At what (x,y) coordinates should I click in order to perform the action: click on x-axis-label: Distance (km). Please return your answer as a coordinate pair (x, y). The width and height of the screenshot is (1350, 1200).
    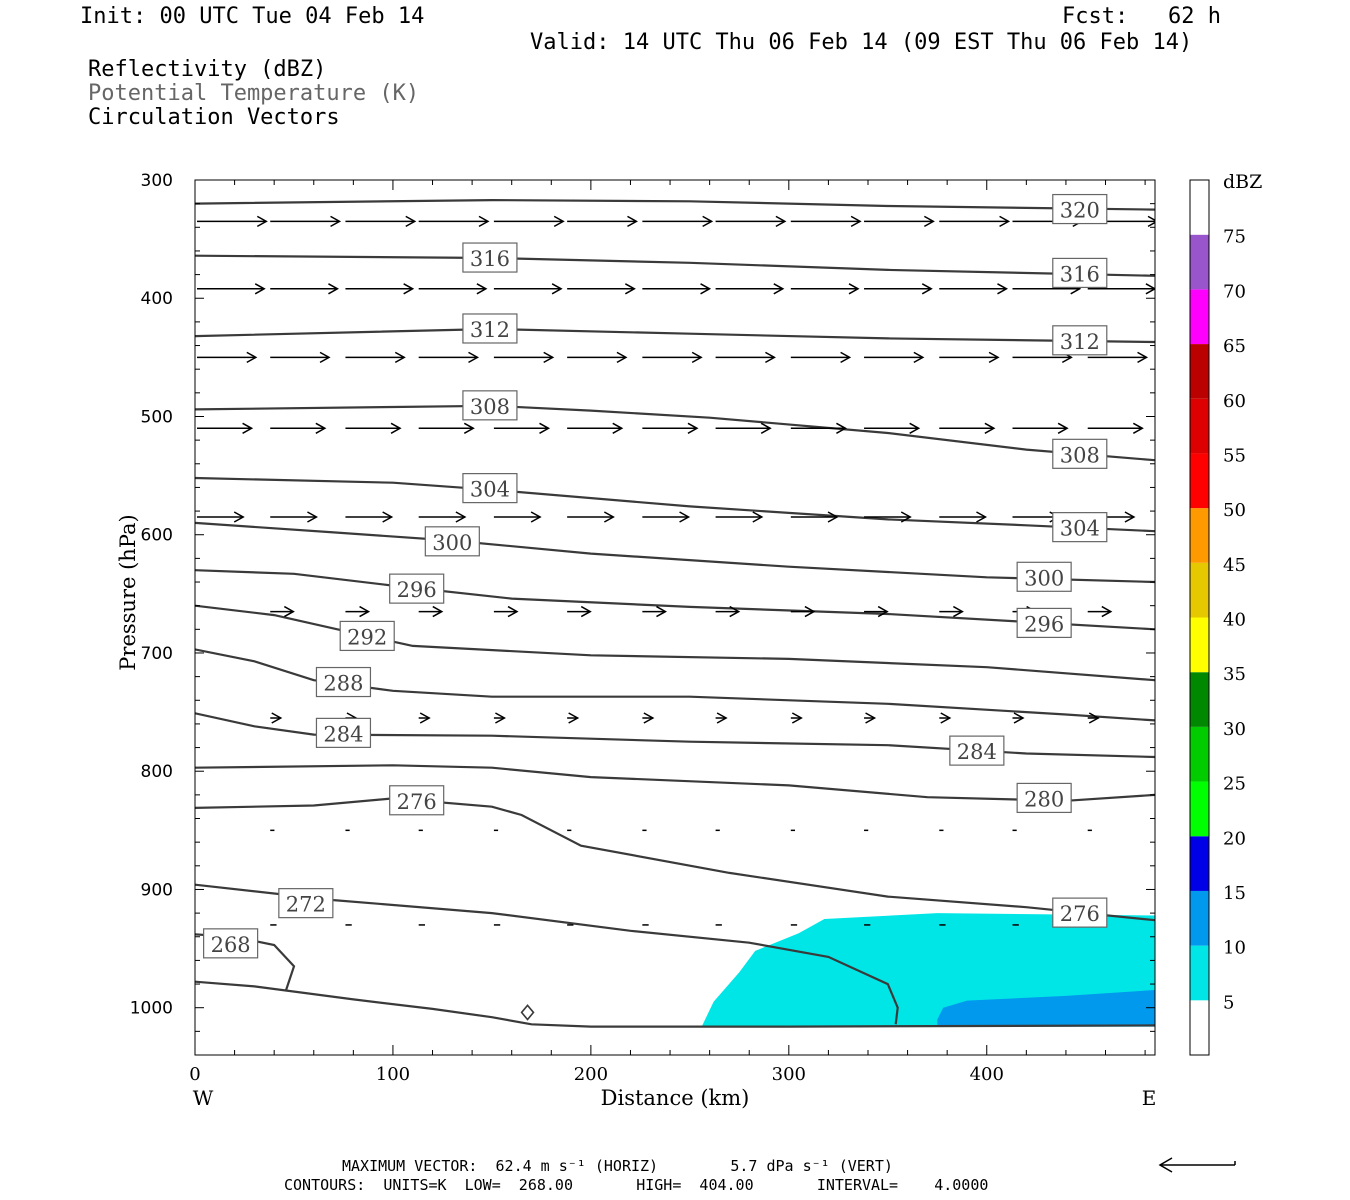
    Looking at the image, I should click on (675, 1098).